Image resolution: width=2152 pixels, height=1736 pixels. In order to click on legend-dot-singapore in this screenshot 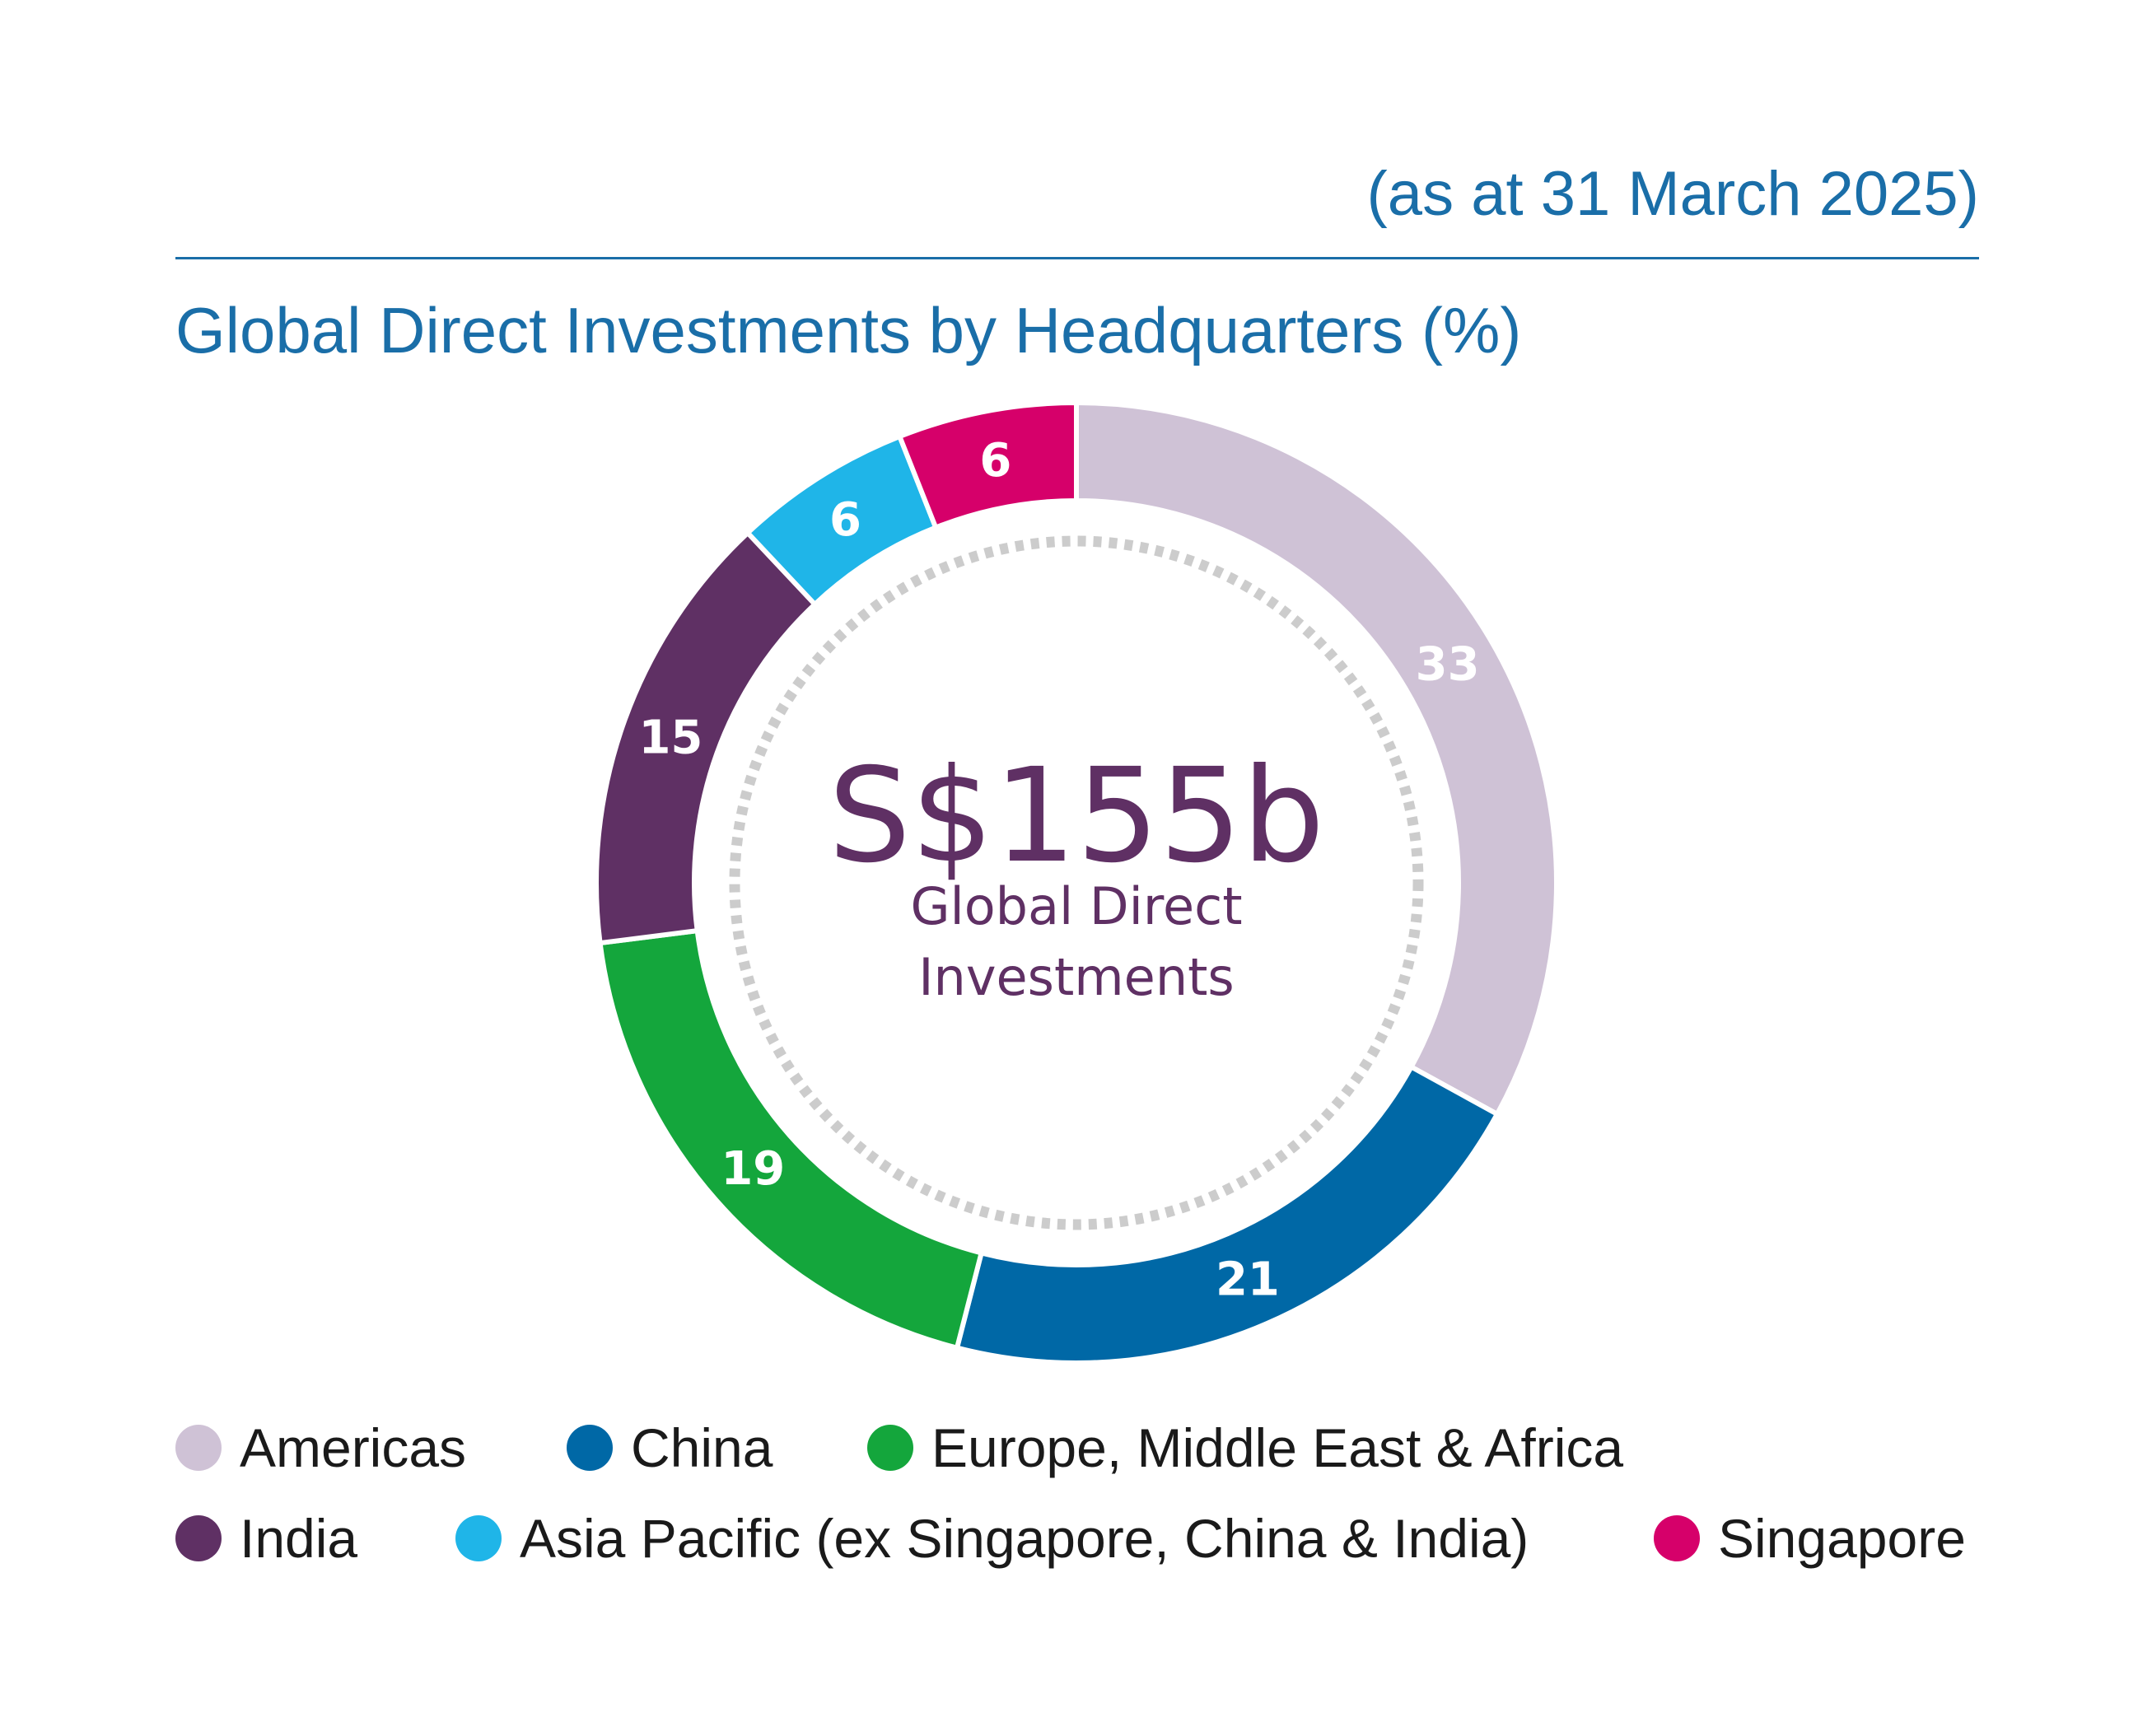, I will do `click(1677, 1538)`.